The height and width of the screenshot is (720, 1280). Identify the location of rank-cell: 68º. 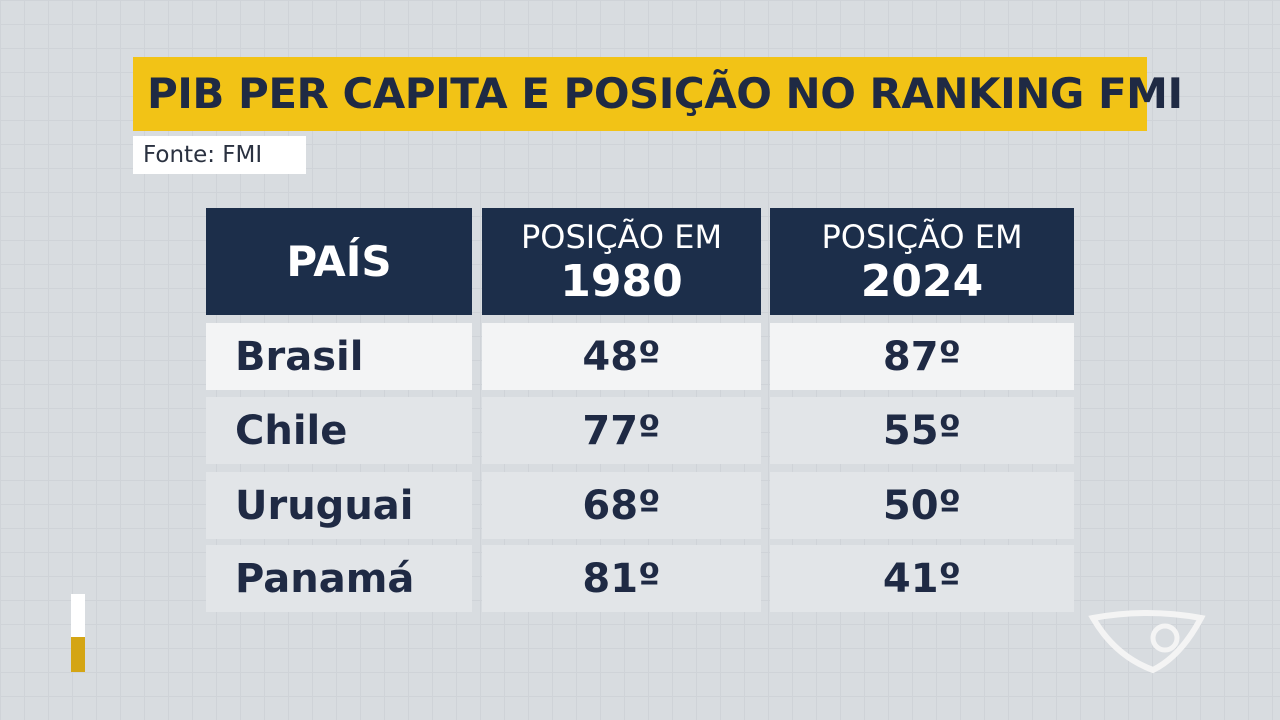
(621, 505).